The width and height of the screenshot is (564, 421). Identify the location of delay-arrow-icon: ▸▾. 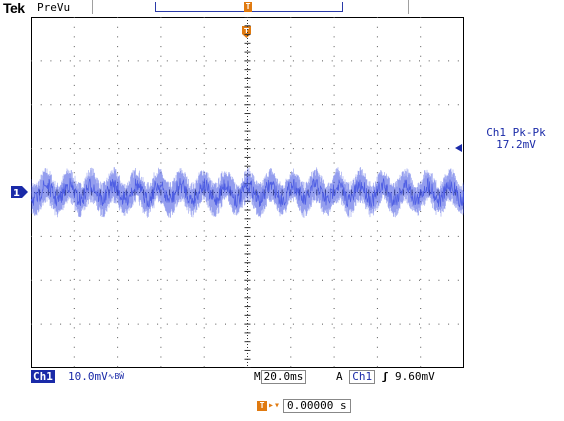
(274, 405).